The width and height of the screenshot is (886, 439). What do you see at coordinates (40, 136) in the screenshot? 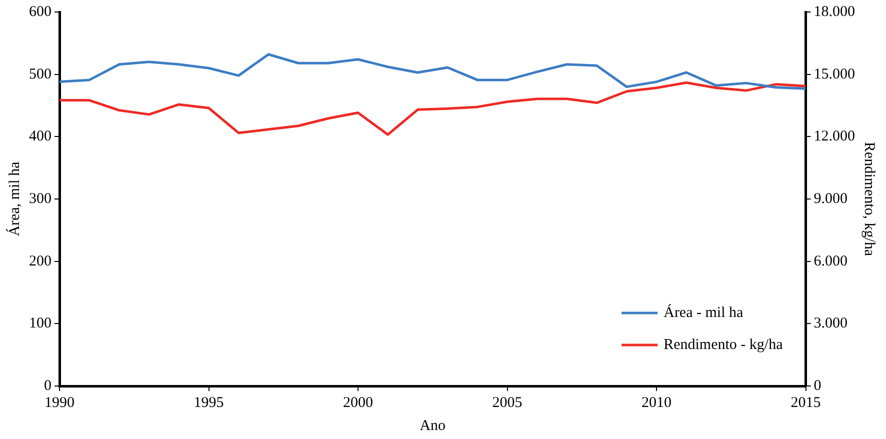
I see `y-tick-label: 400` at bounding box center [40, 136].